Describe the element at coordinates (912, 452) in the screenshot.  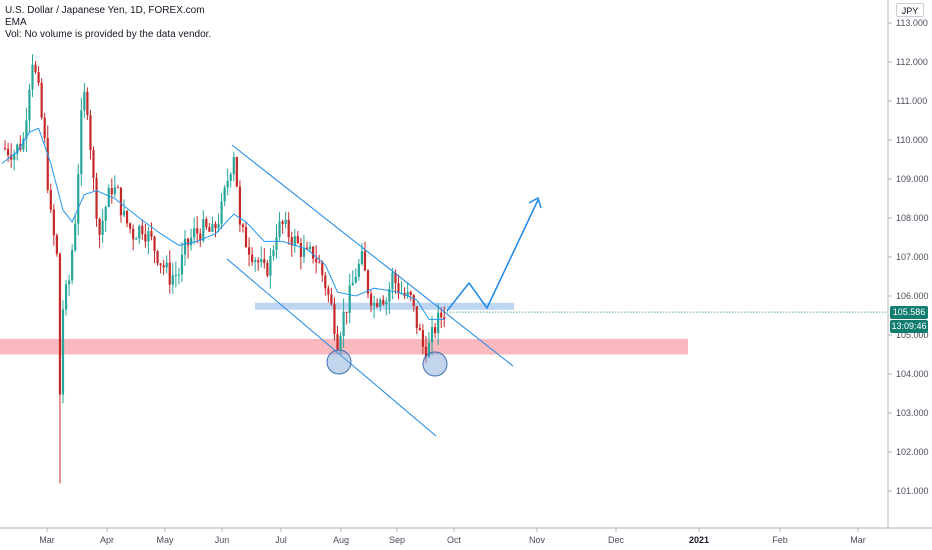
I see `price-tick-label: 102.000` at that location.